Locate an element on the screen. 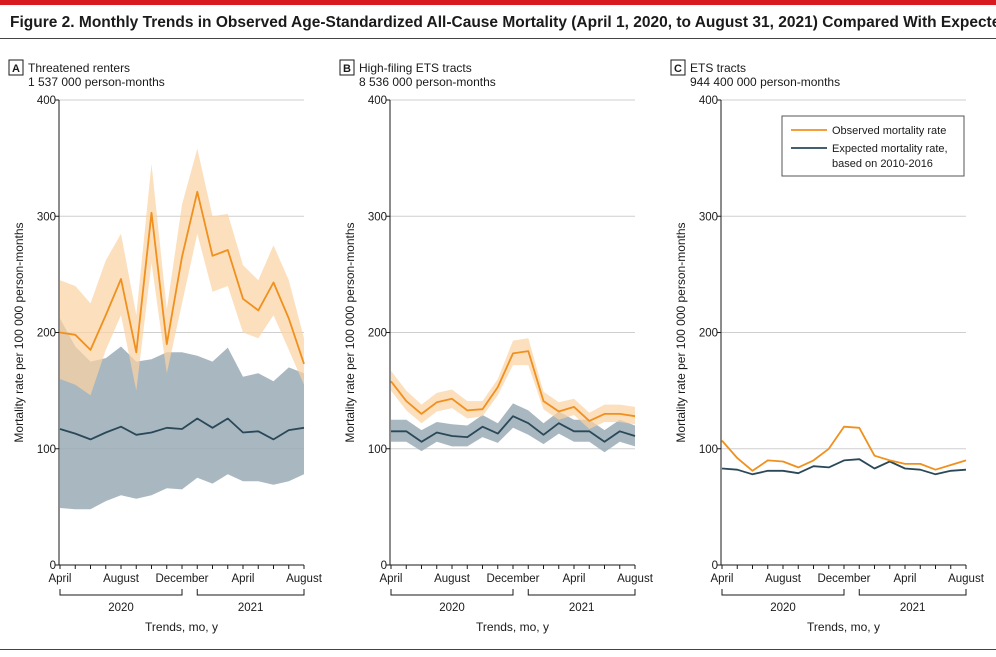 The width and height of the screenshot is (996, 657). legend-expected-label: Expected mortality rate, is located at coordinates (890, 149).